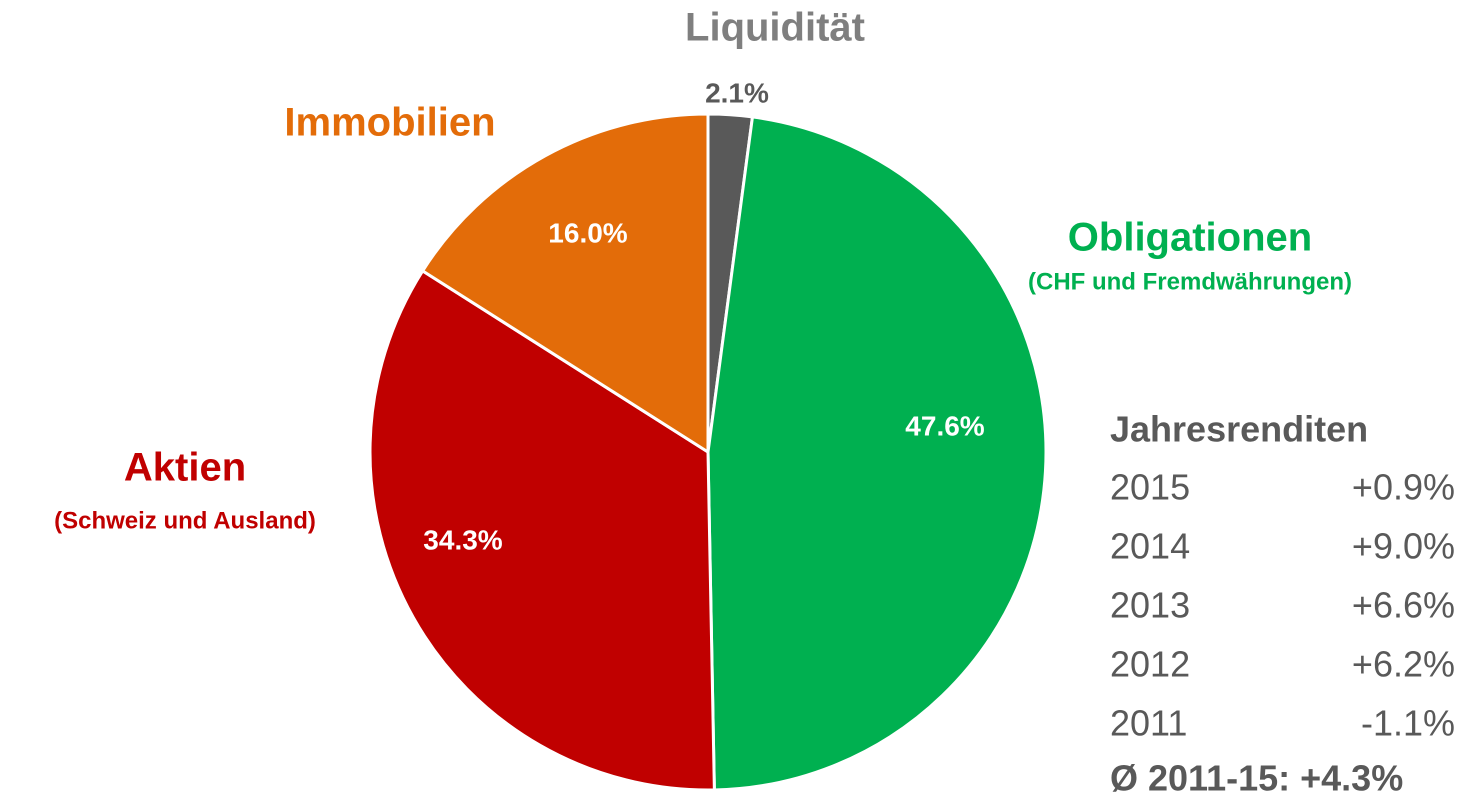 The width and height of the screenshot is (1484, 796). What do you see at coordinates (462, 539) in the screenshot?
I see `value-label: 34.3%` at bounding box center [462, 539].